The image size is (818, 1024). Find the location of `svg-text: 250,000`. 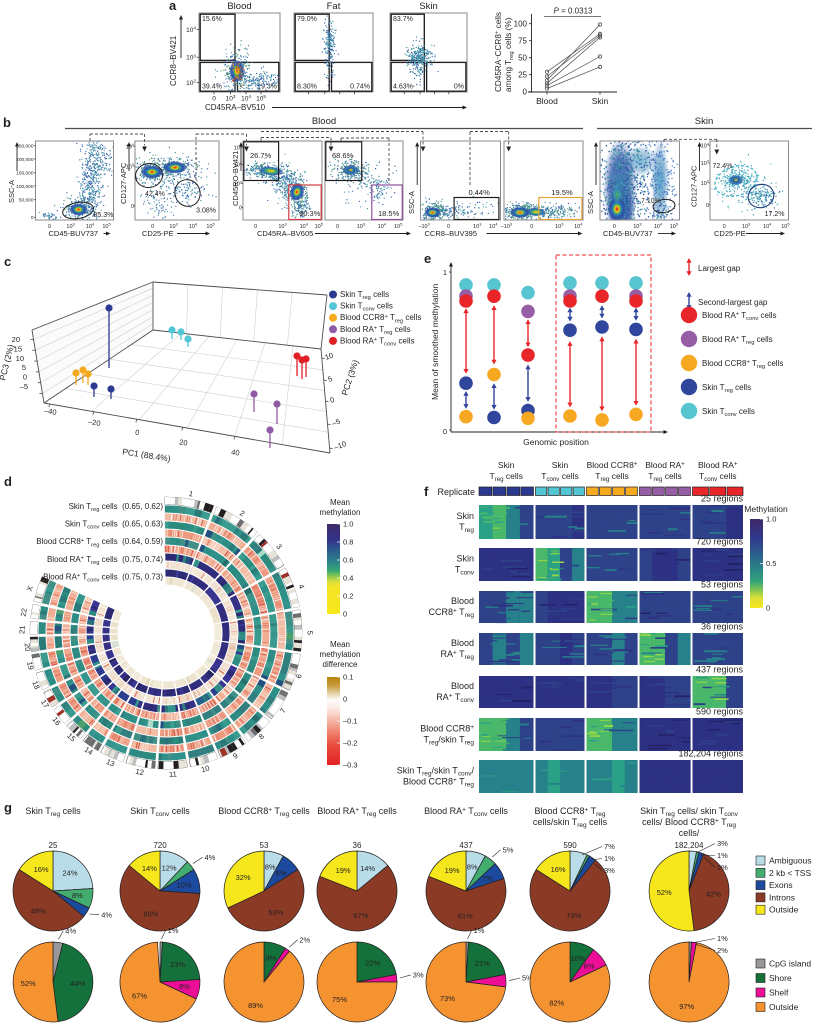

svg-text: 250,000 is located at coordinates (25, 147).